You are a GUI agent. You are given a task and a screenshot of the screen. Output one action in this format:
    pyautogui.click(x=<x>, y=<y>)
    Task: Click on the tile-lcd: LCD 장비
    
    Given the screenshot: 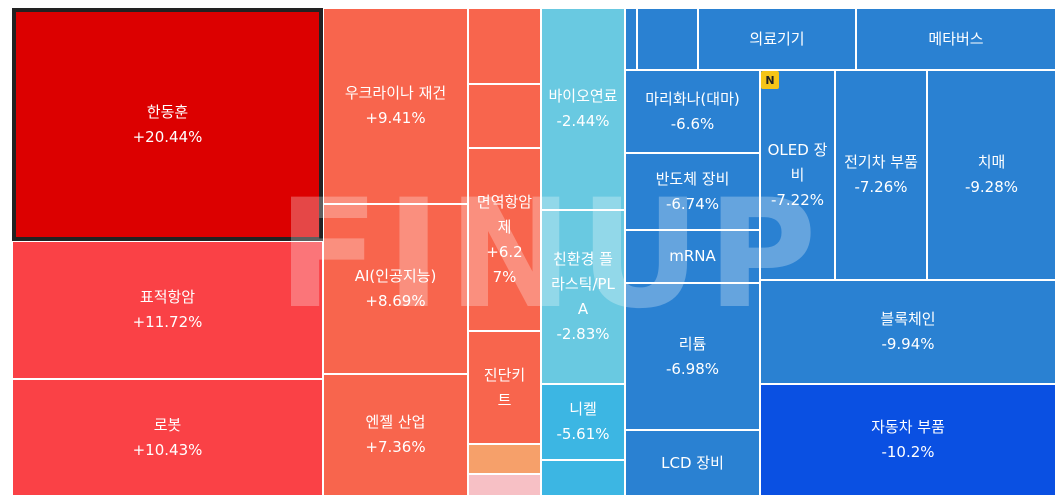 What is the action you would take?
    pyautogui.click(x=692, y=463)
    